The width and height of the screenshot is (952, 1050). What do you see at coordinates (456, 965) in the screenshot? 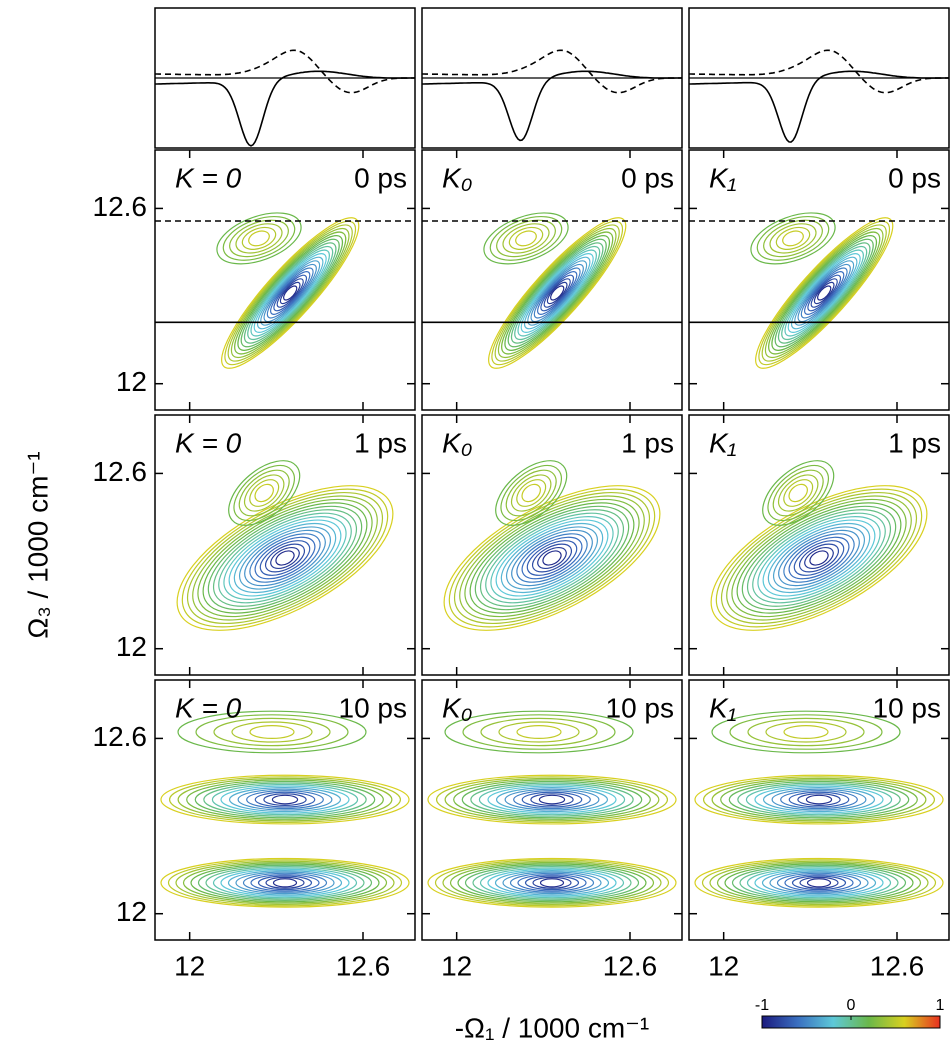
I see `x-tick-label: 12` at bounding box center [456, 965].